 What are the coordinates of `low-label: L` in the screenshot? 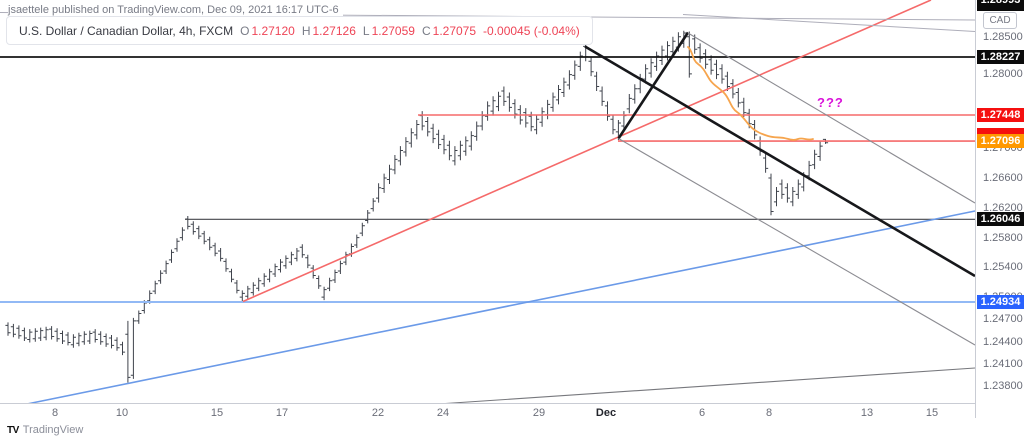 It's located at (366, 30).